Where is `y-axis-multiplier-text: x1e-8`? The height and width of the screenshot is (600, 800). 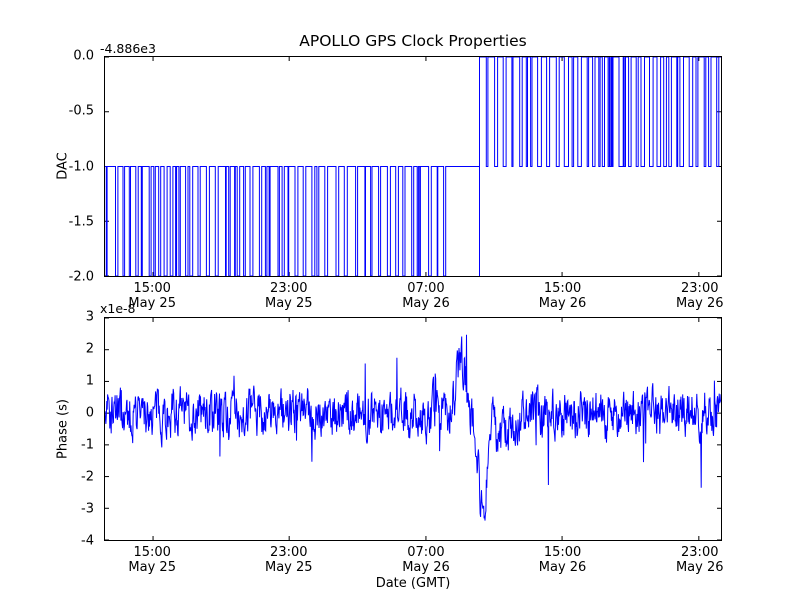
y-axis-multiplier-text: x1e-8 is located at coordinates (118, 308).